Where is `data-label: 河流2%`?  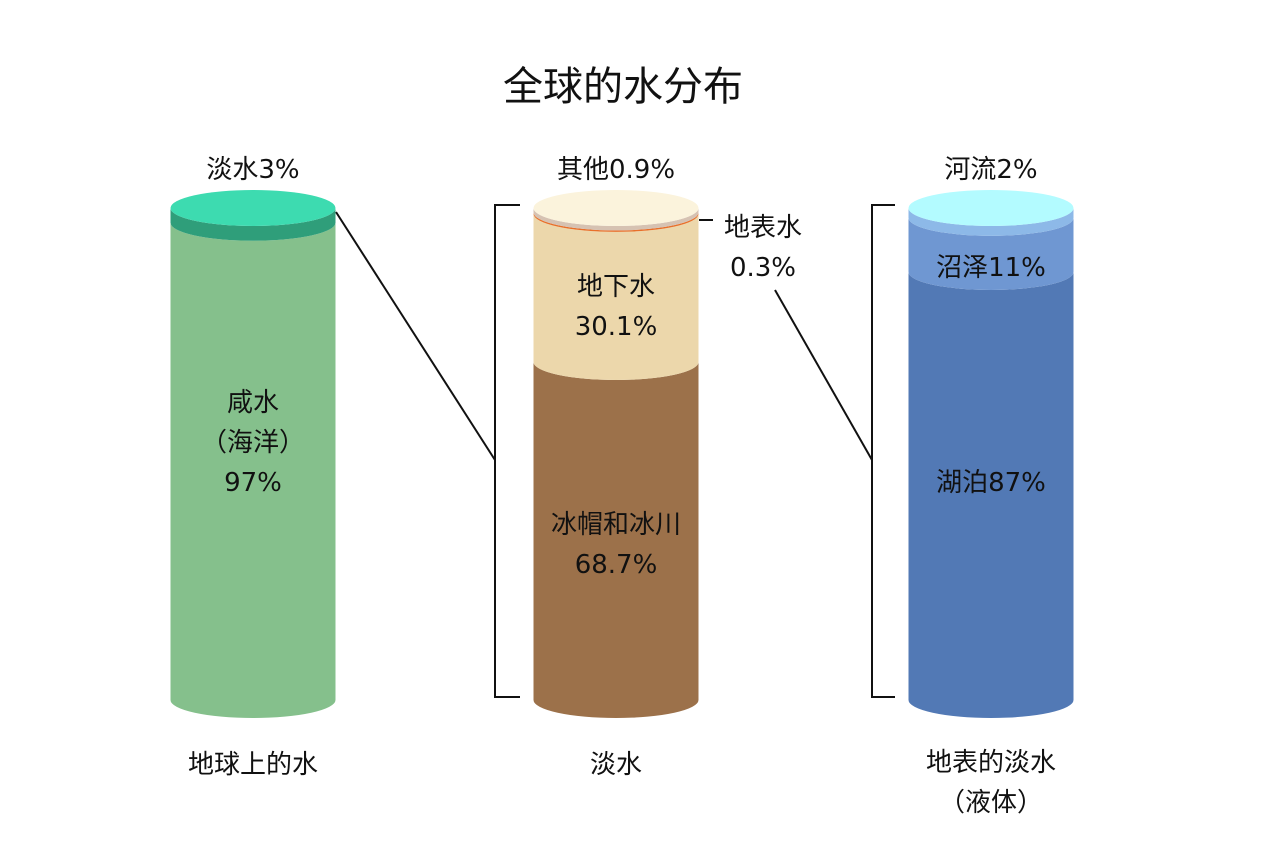 data-label: 河流2% is located at coordinates (991, 170).